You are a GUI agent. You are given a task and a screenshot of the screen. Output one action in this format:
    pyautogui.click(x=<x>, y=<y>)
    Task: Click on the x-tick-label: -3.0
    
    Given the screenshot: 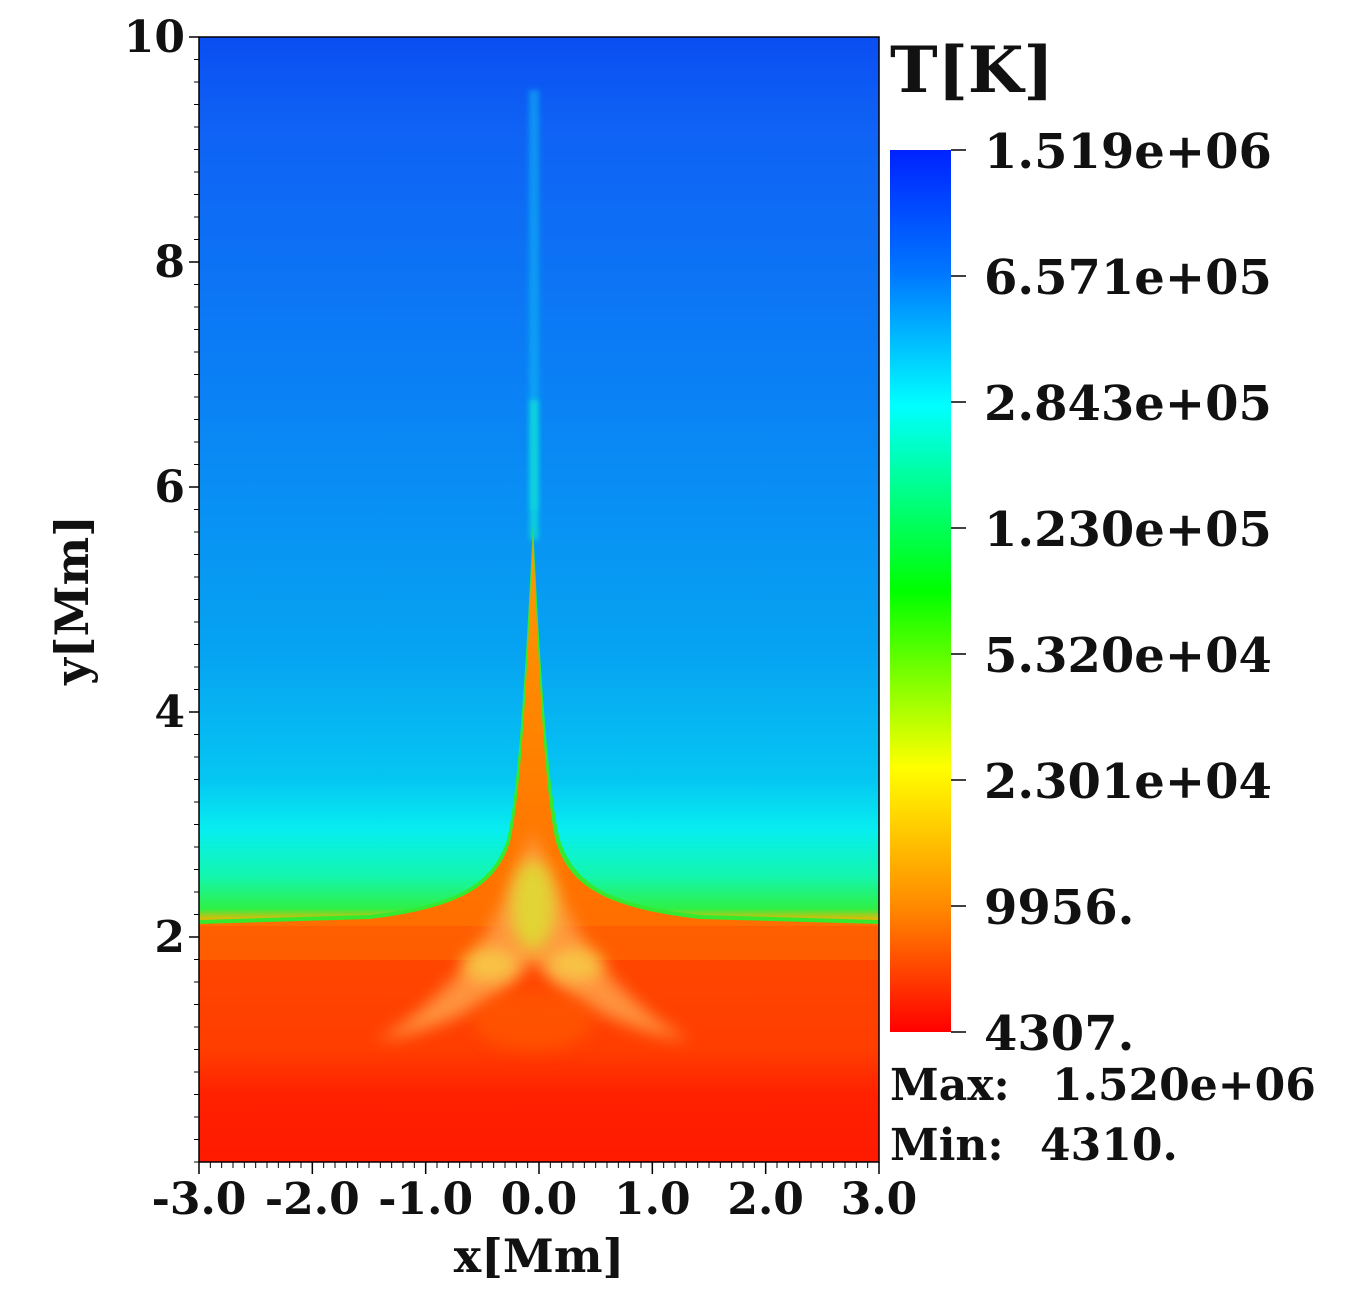 What is the action you would take?
    pyautogui.click(x=199, y=1199)
    